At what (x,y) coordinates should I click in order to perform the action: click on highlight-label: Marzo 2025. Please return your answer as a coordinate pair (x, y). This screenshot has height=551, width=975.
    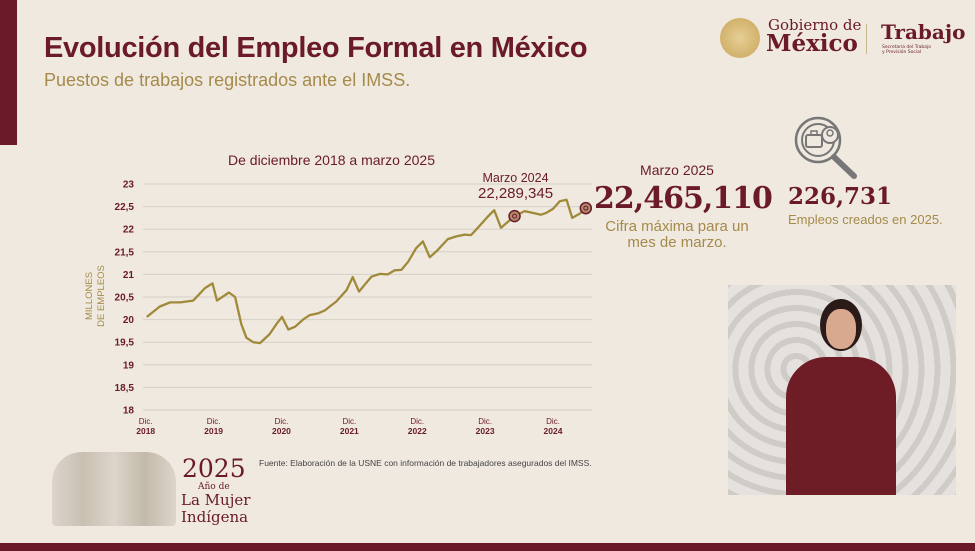
    Looking at the image, I should click on (677, 170).